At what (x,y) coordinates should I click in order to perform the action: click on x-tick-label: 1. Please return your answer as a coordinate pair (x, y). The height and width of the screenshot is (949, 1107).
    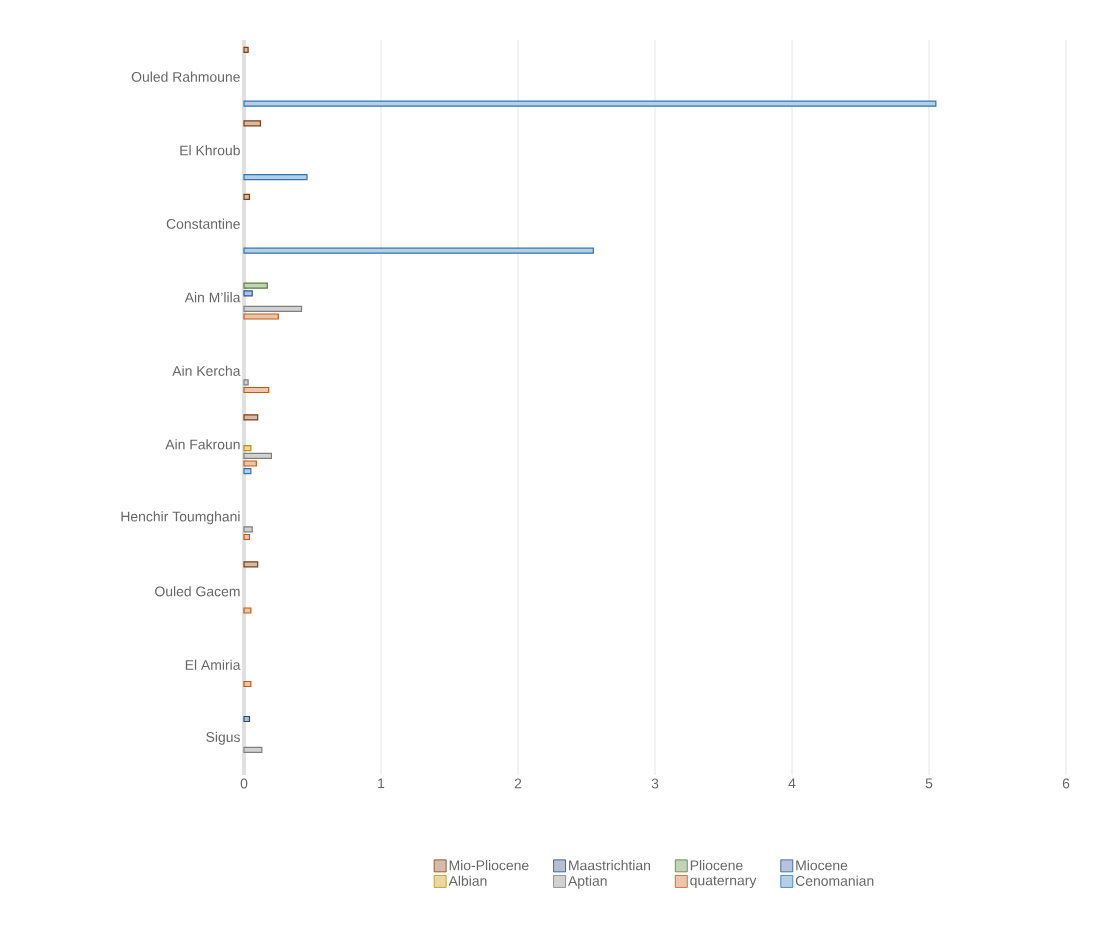
    Looking at the image, I should click on (381, 783).